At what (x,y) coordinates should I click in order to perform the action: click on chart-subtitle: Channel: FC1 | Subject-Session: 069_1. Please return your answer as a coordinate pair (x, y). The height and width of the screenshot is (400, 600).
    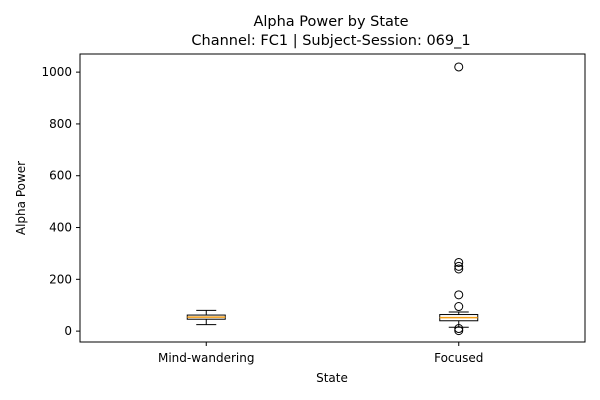
    Looking at the image, I should click on (330, 41).